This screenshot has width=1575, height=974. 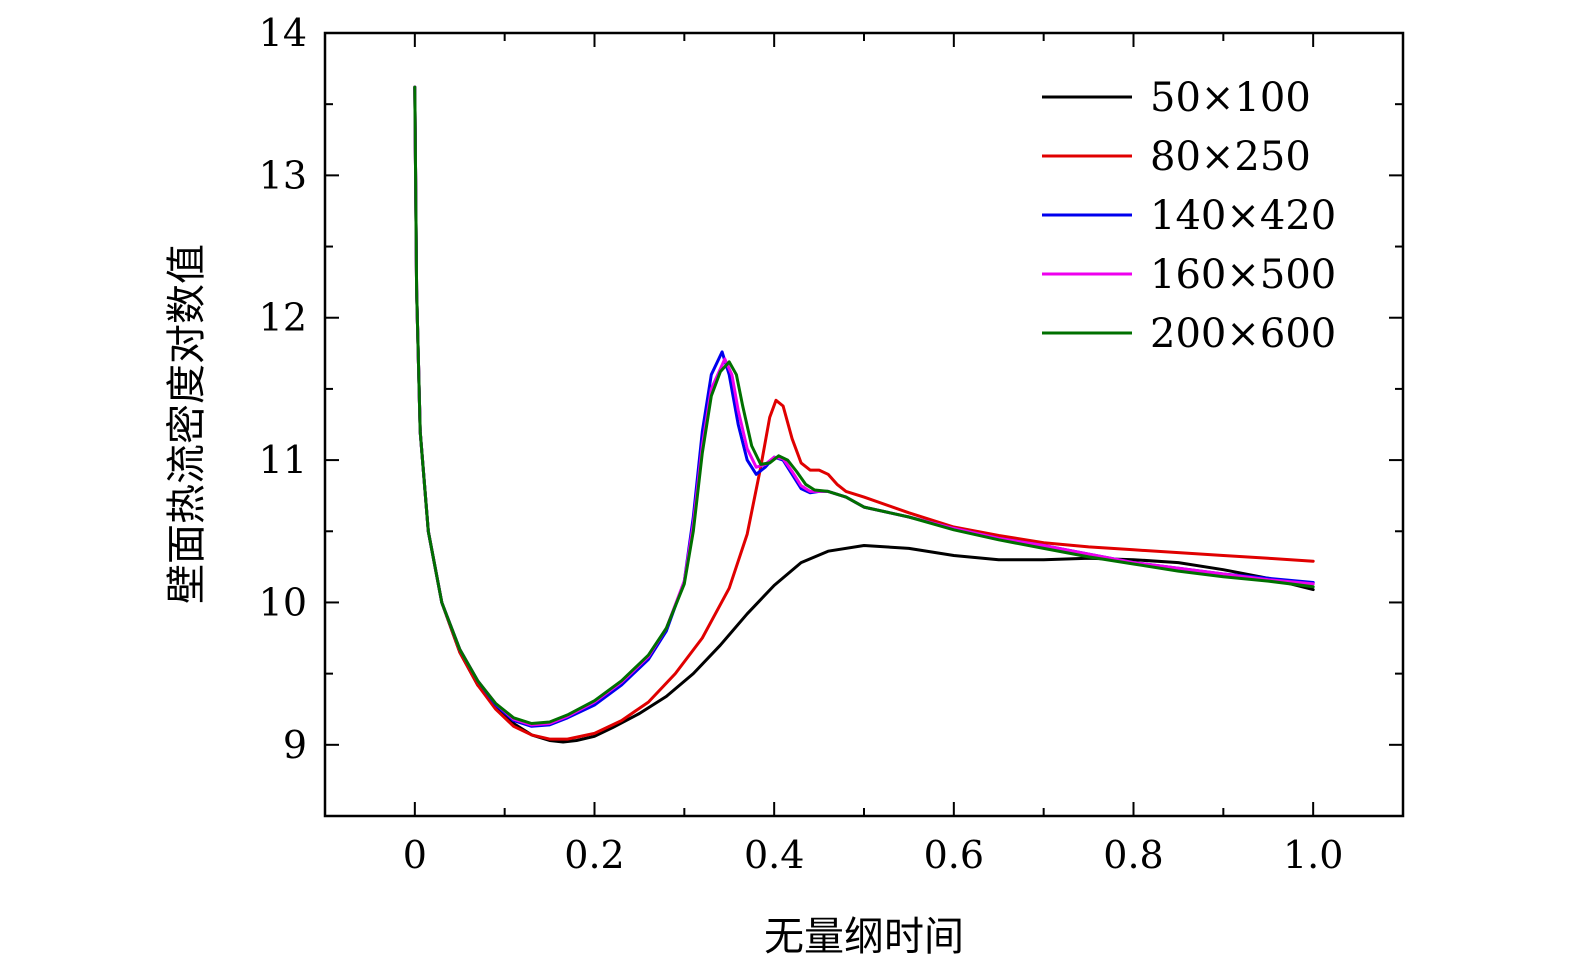 I want to click on y-tick-label: 14, so click(x=283, y=33).